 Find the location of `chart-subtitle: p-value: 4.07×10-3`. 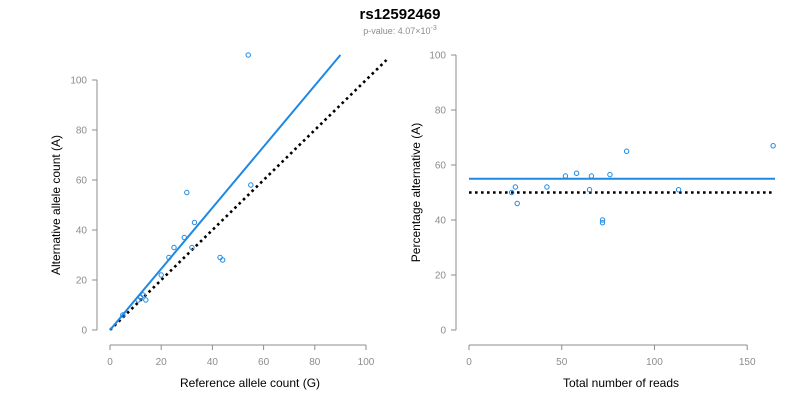

chart-subtitle: p-value: 4.07×10-3 is located at coordinates (400, 30).